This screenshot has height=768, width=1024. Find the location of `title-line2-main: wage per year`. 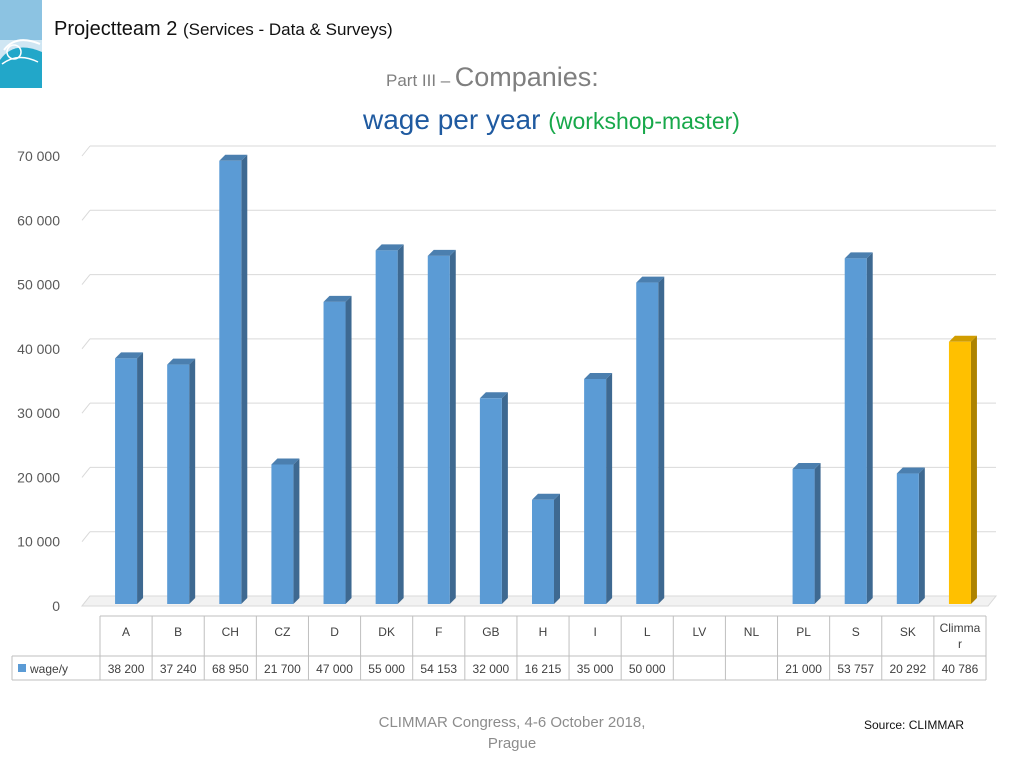

title-line2-main: wage per year is located at coordinates (452, 119).